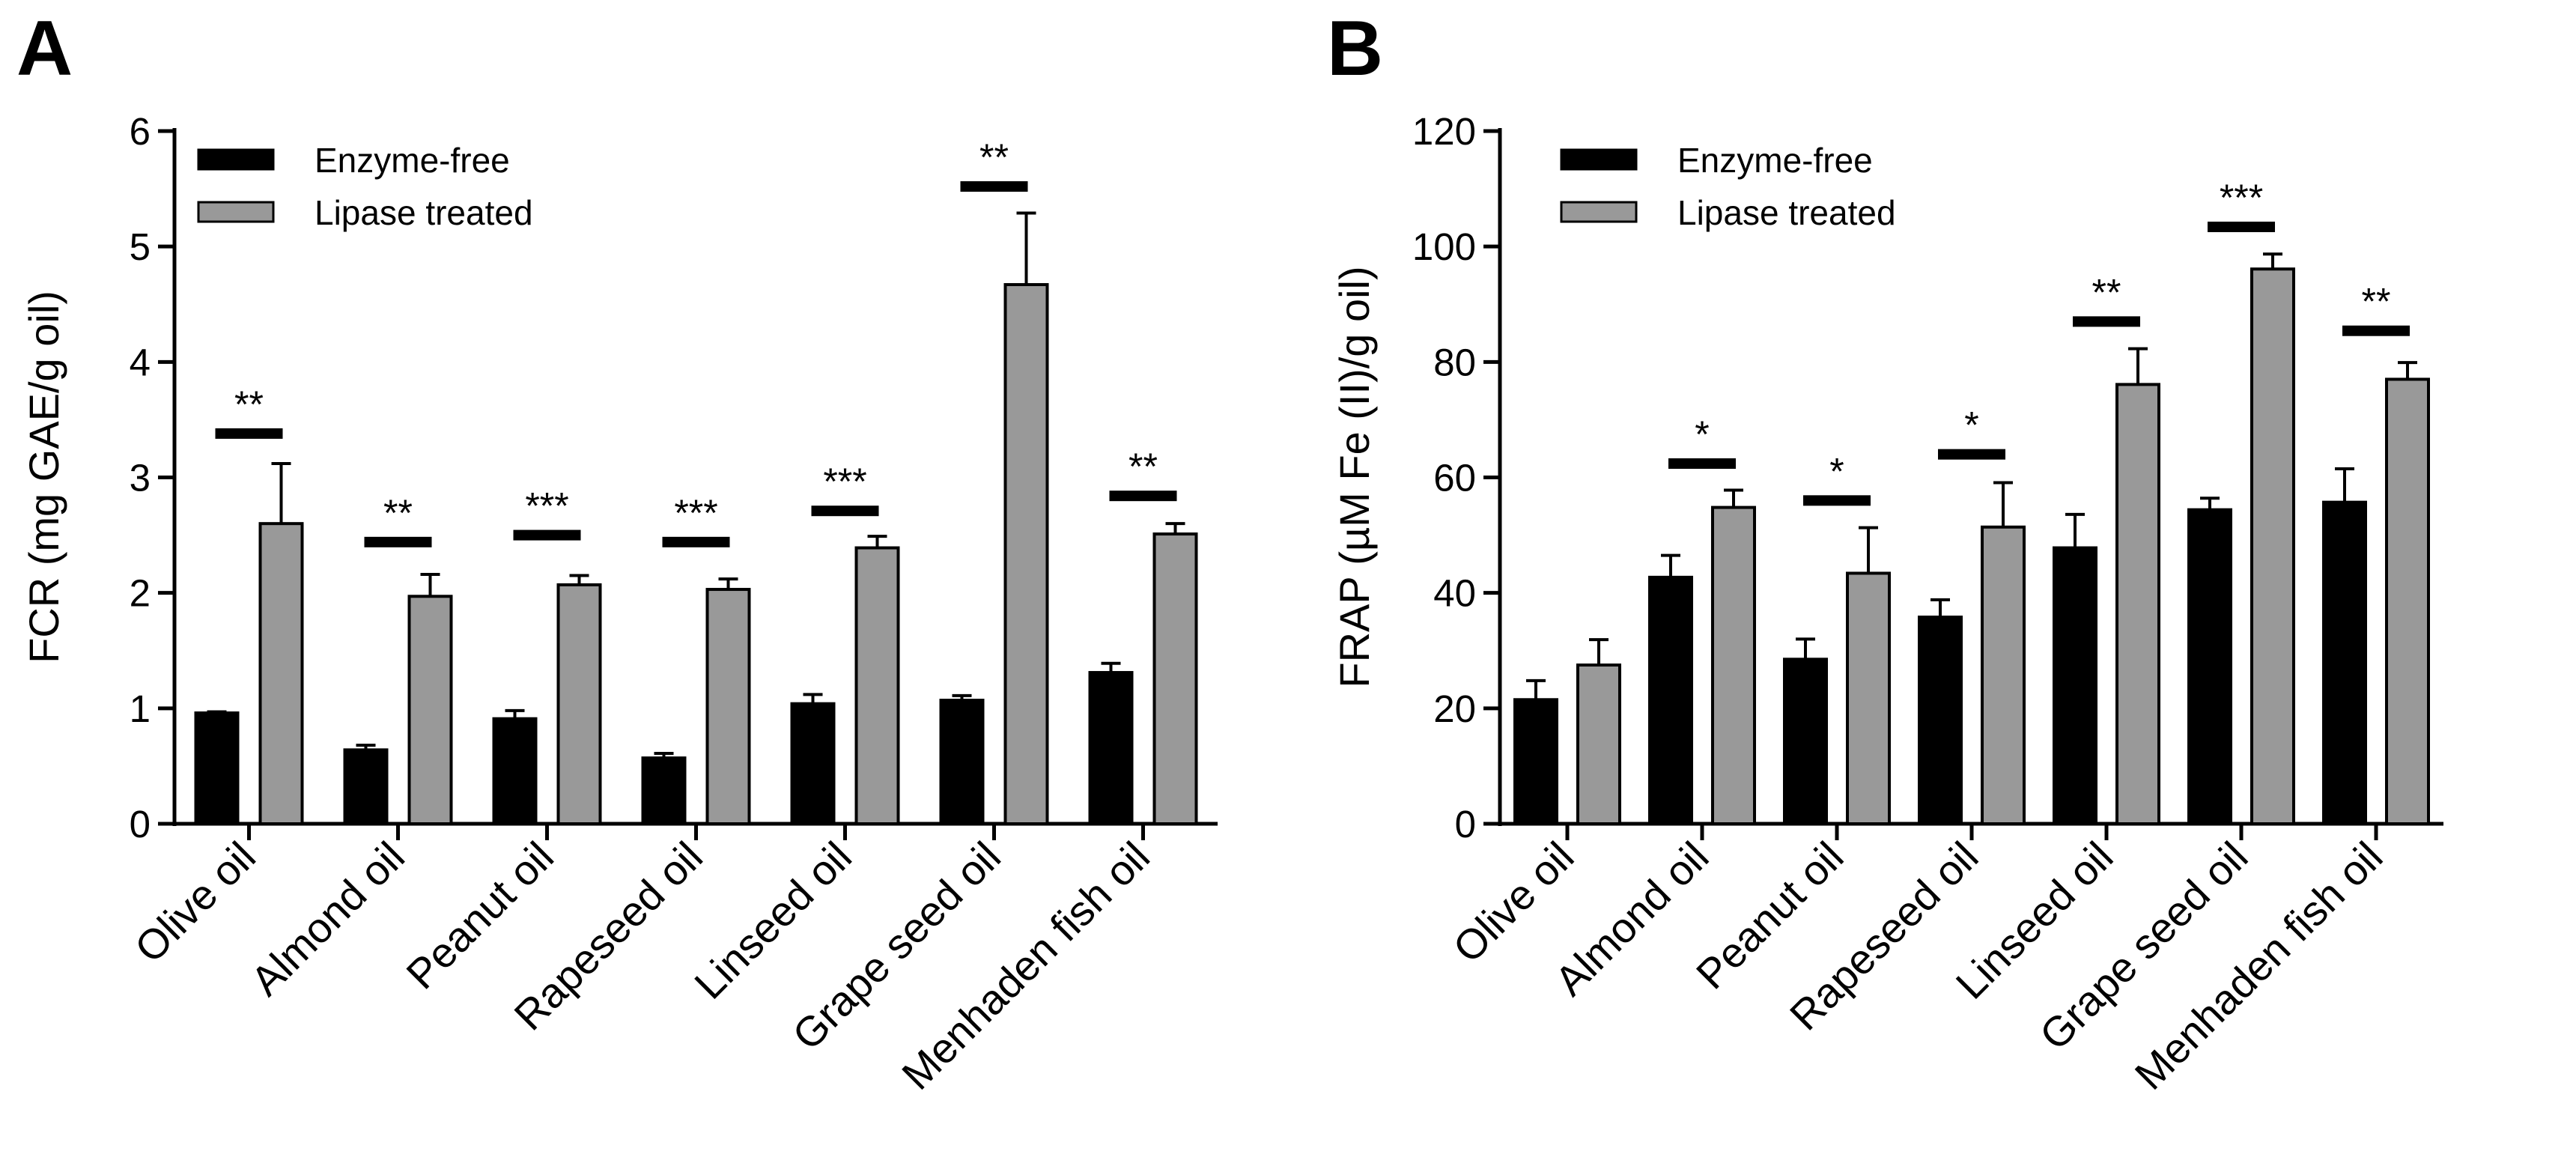 The width and height of the screenshot is (2576, 1175). Describe the element at coordinates (1454, 362) in the screenshot. I see `y-tick-label: 80` at that location.